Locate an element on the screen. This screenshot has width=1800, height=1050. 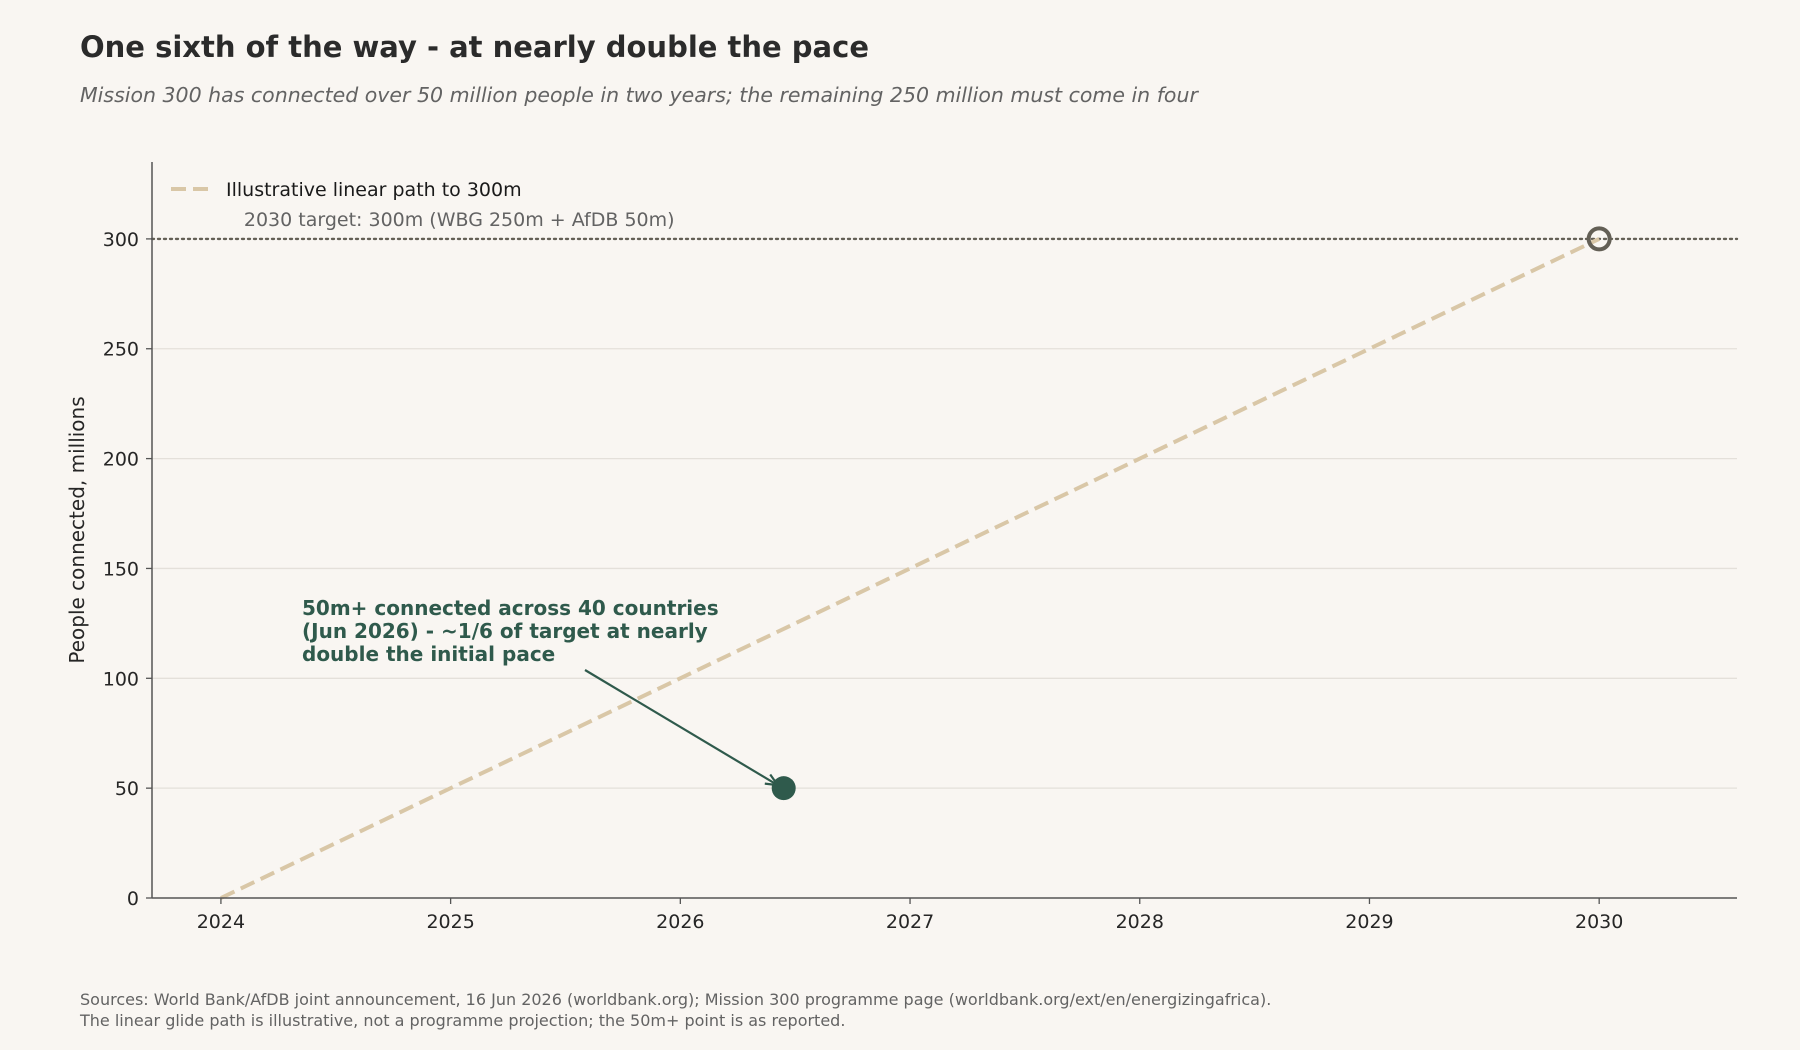
x-tick-label: 2024 is located at coordinates (221, 922).